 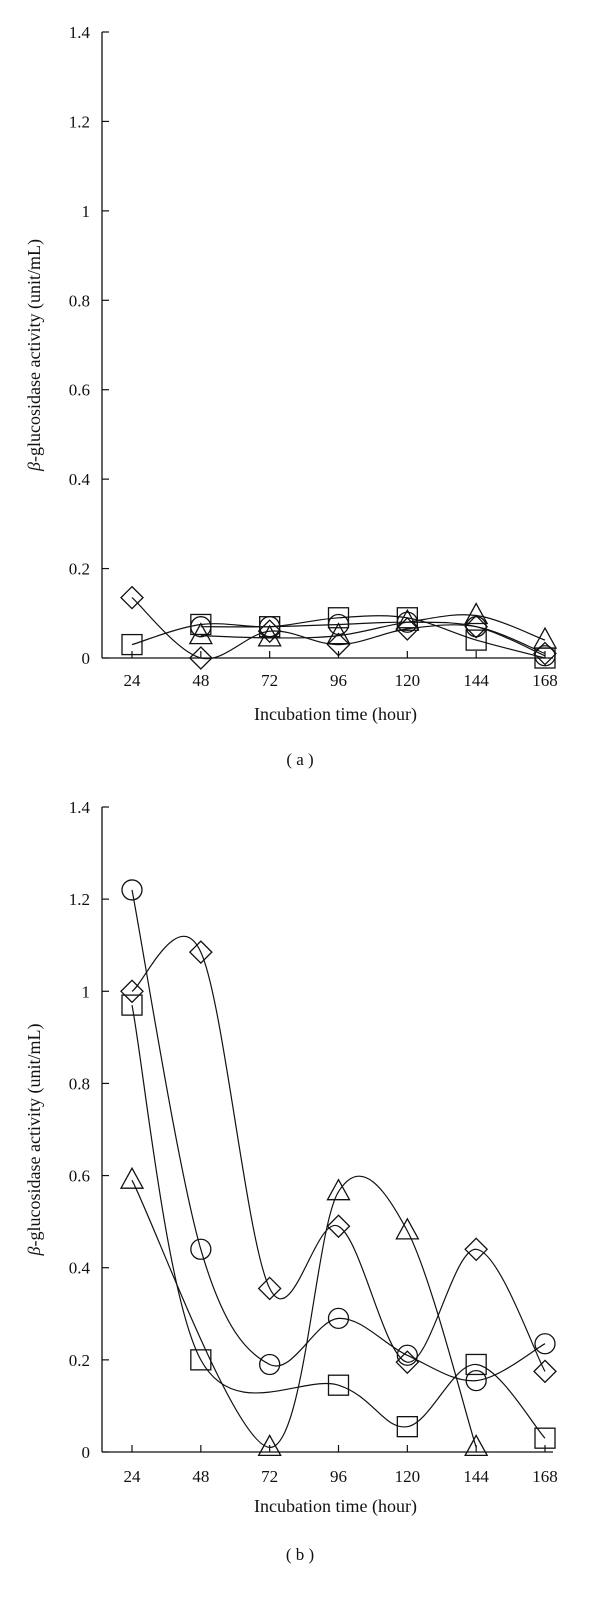 I want to click on panel-a-y-tick-label: 1.2, so click(x=79, y=121).